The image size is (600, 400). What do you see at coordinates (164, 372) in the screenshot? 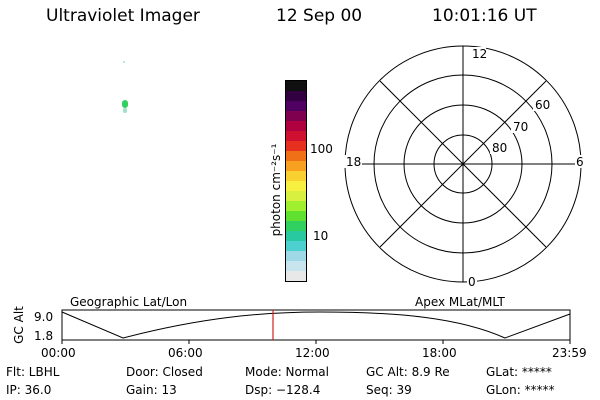
I see `info-door: Door: Closed` at bounding box center [164, 372].